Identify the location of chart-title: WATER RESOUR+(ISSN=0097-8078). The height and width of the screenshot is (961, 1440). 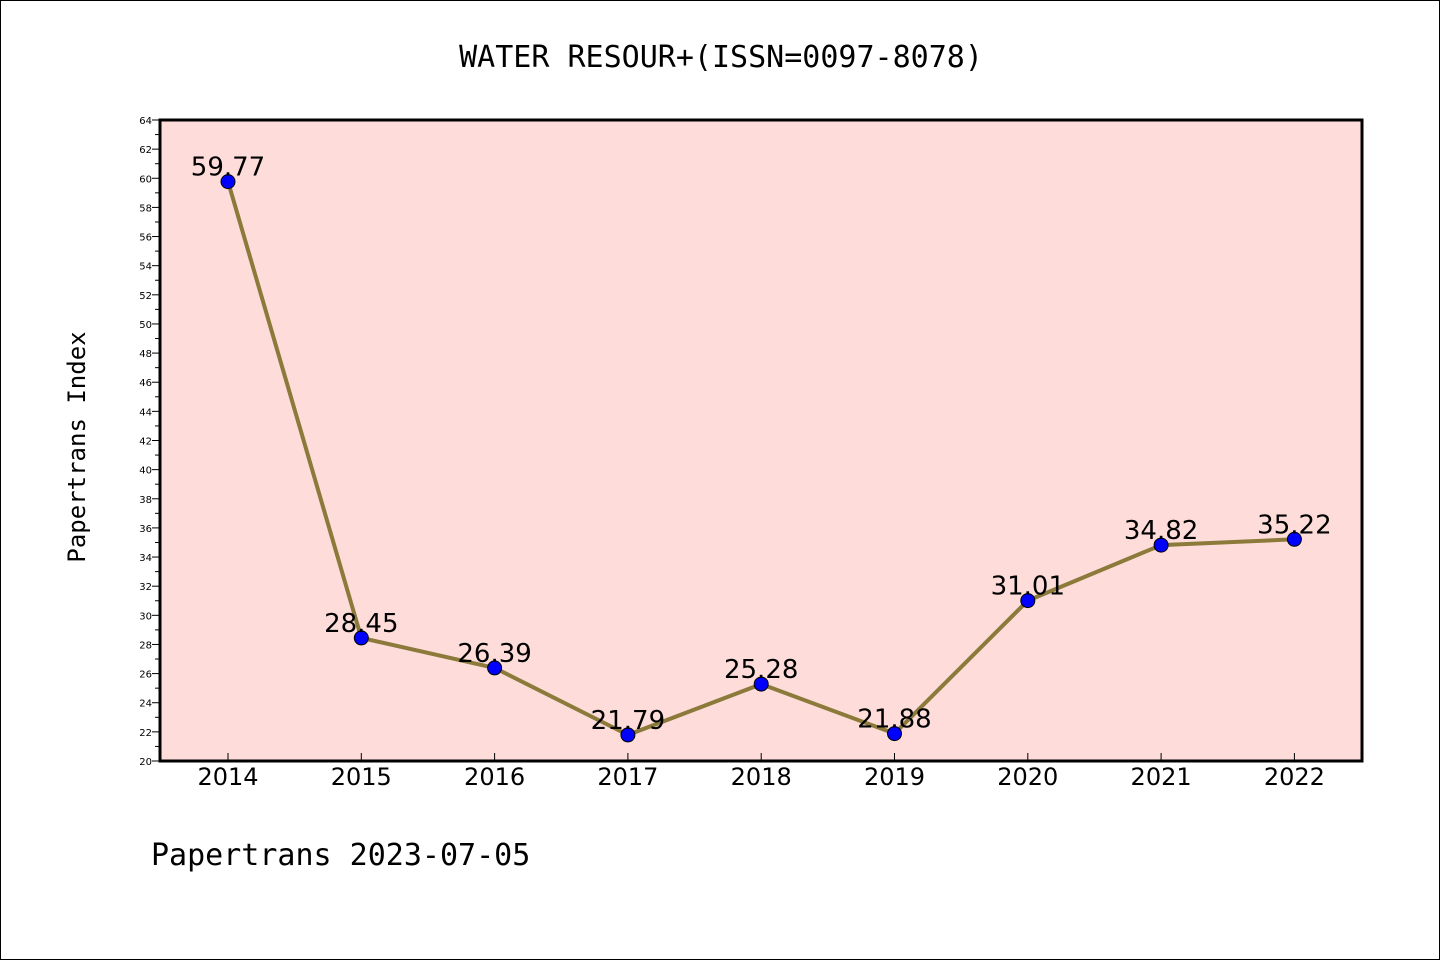
(721, 57).